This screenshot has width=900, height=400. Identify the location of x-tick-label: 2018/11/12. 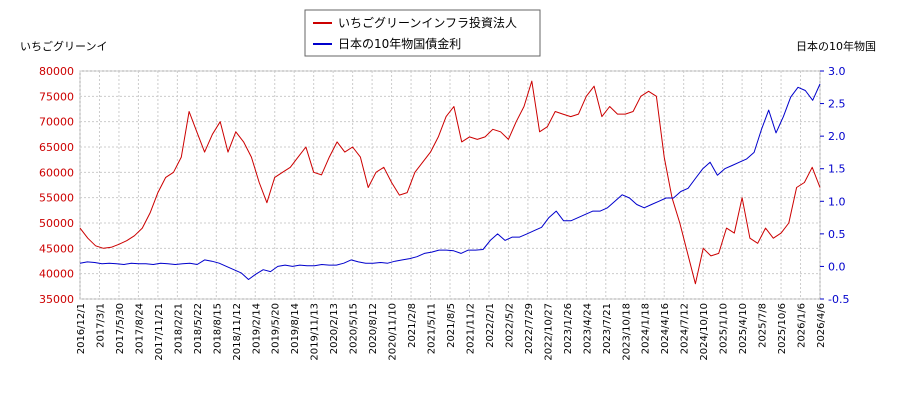
(237, 332).